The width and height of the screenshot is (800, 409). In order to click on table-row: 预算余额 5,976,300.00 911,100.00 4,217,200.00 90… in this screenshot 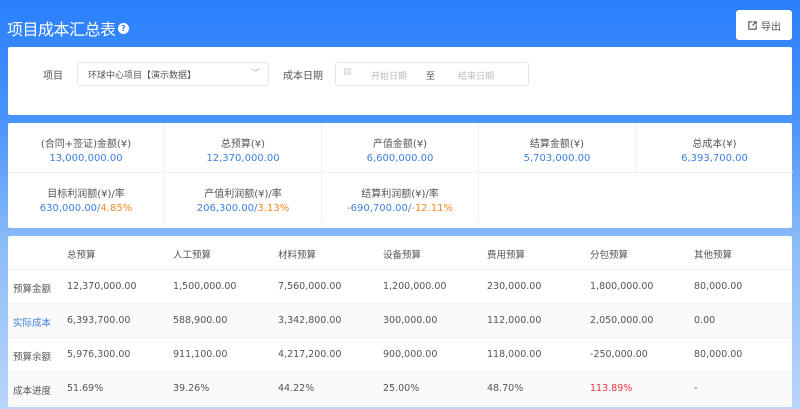, I will do `click(400, 355)`.